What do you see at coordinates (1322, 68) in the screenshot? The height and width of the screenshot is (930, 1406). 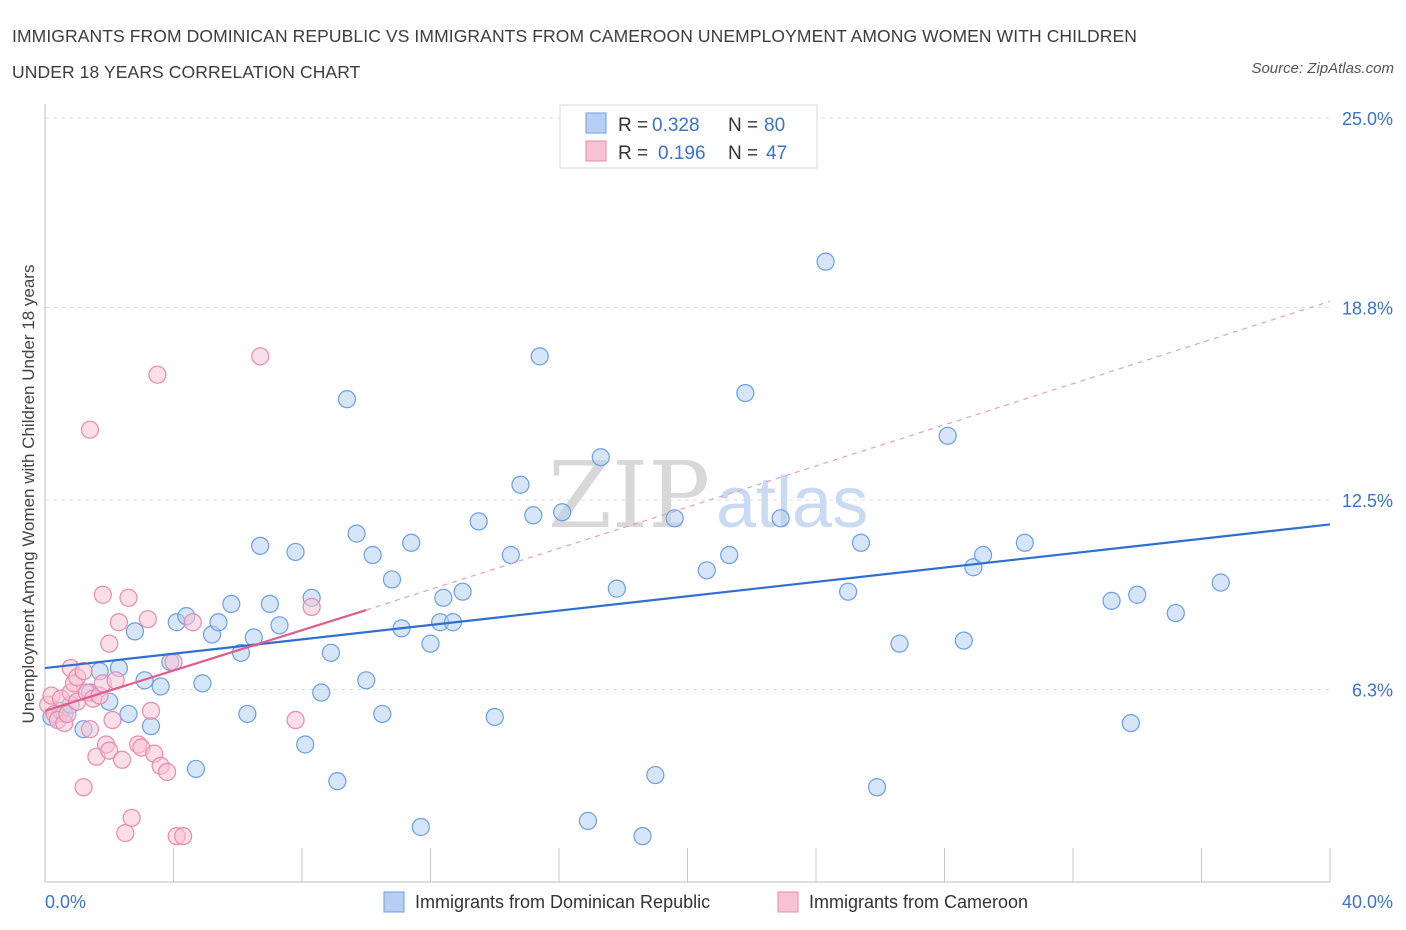 I see `source-note: Source: ZipAtlas.com` at bounding box center [1322, 68].